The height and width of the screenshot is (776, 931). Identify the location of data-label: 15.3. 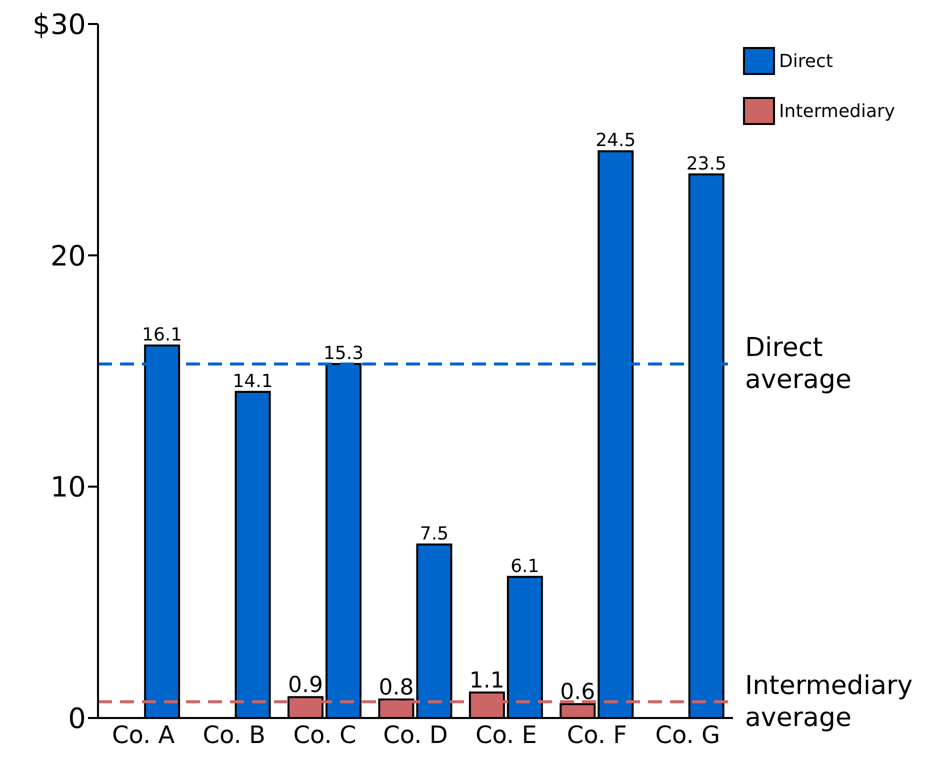
(343, 353).